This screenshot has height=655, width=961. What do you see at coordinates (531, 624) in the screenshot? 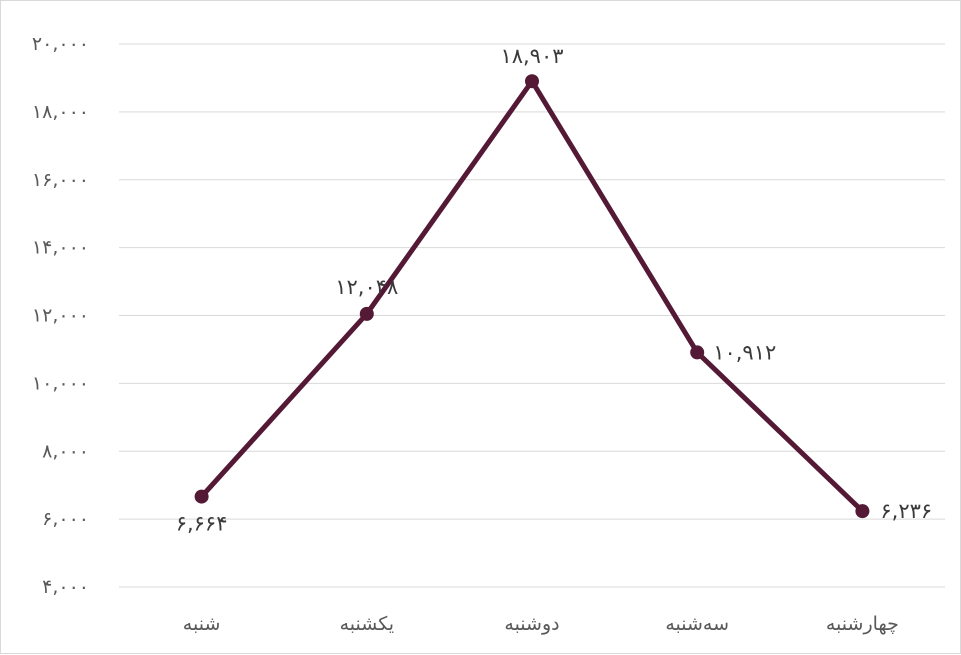
I see `x-tick-label: دوشنبه` at bounding box center [531, 624].